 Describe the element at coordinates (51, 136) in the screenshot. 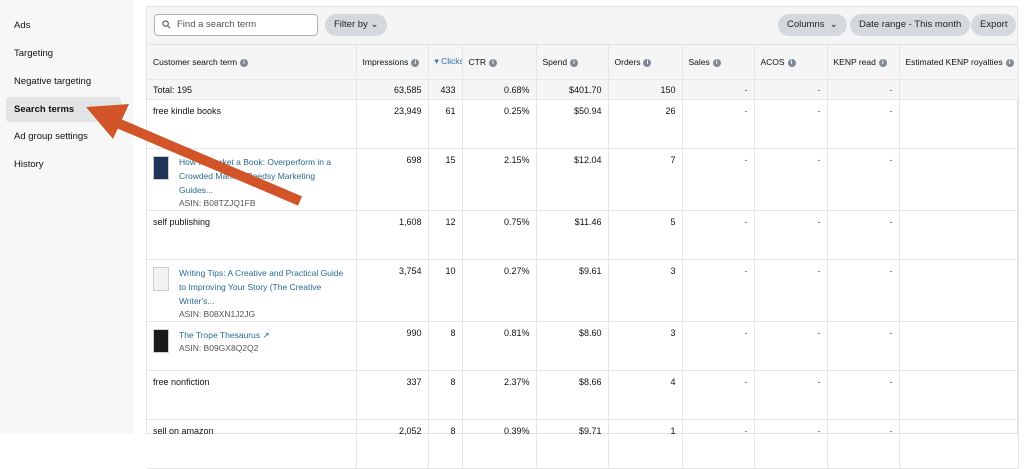

I see `sidebar-item-ad-group-settings: Ad group settings` at that location.